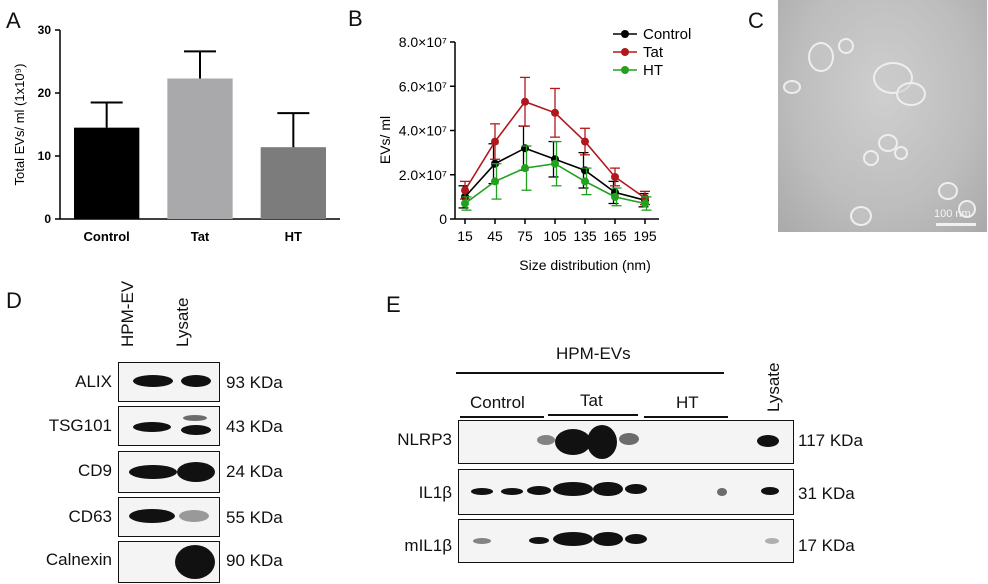 This screenshot has width=988, height=584. I want to click on scale-bar, so click(956, 224).